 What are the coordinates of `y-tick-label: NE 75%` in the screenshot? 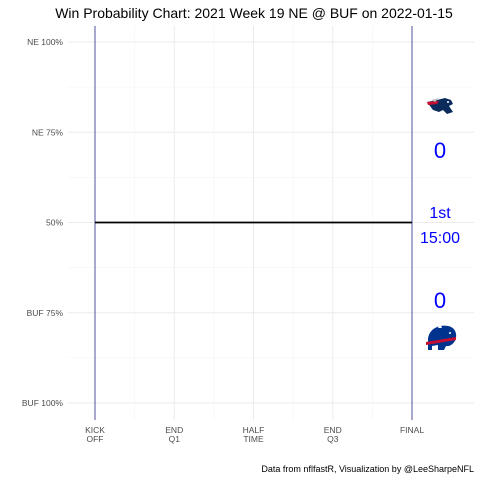 It's located at (48, 132).